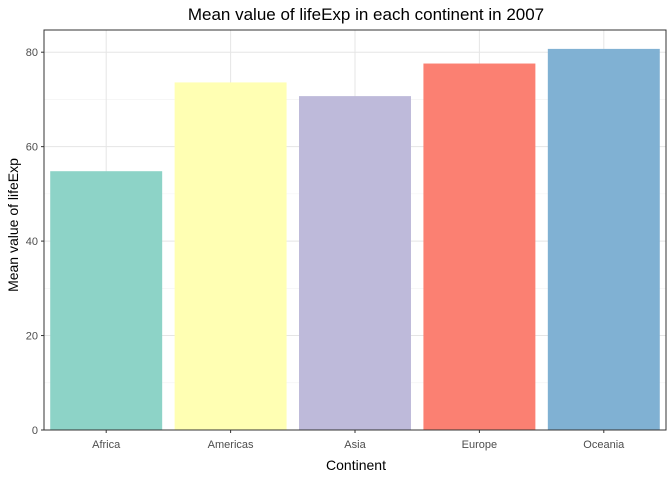  What do you see at coordinates (32, 242) in the screenshot?
I see `y-tick-label: 40` at bounding box center [32, 242].